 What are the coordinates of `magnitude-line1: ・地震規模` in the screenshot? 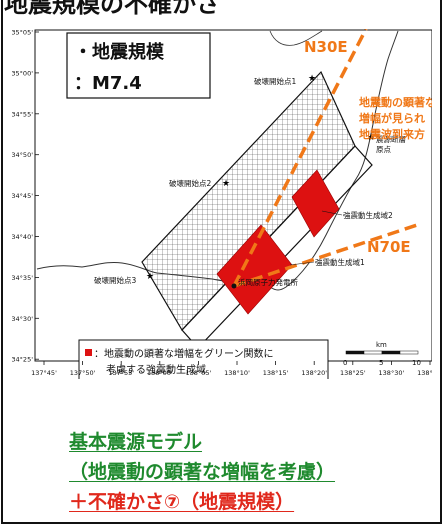 It's located at (119, 52).